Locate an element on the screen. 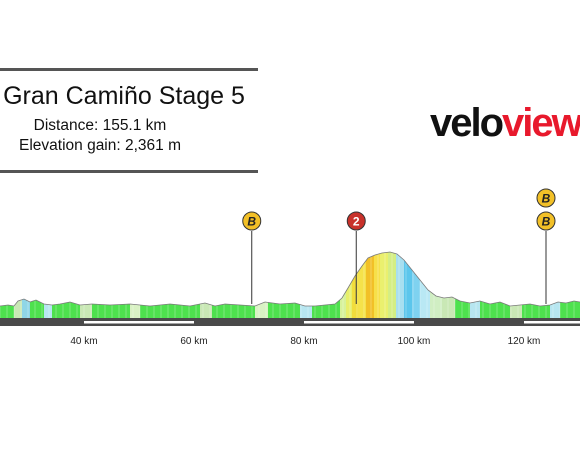 The width and height of the screenshot is (580, 469). axis-tick-label: 80 km is located at coordinates (303, 341).